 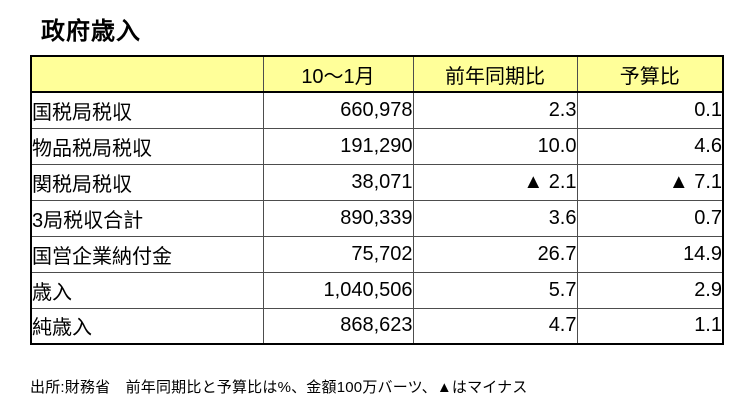 I want to click on col-header-yoy: 前年同期比, so click(x=495, y=74).